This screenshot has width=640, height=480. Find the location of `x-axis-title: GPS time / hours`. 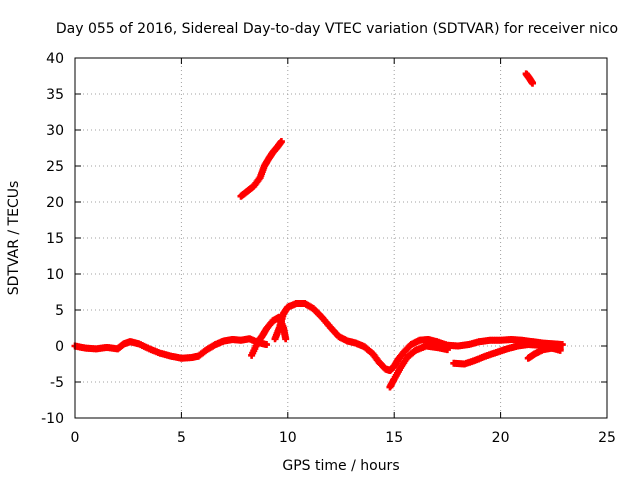

x-axis-title: GPS time / hours is located at coordinates (340, 466).